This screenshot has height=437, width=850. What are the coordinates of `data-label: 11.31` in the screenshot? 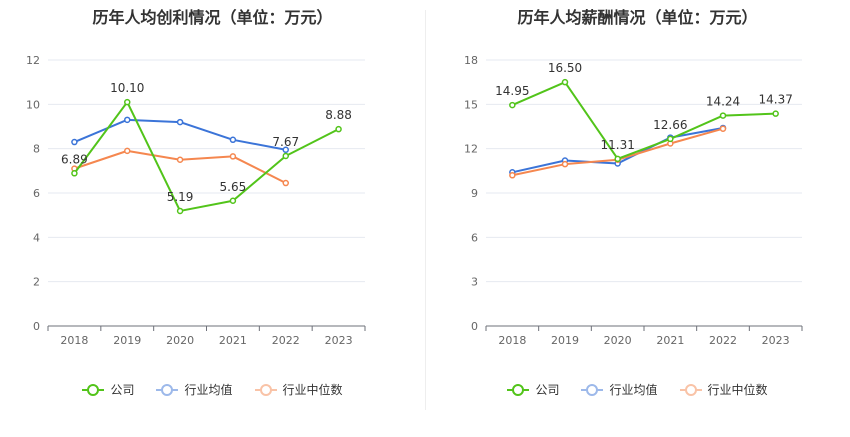 It's located at (617, 145).